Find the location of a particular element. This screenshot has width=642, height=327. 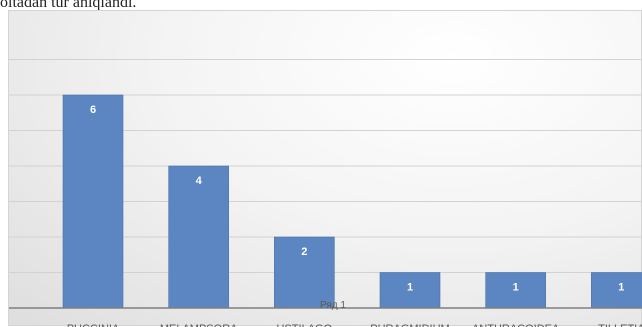

x-tick-label: PHRAGMIDIUM is located at coordinates (409, 325).